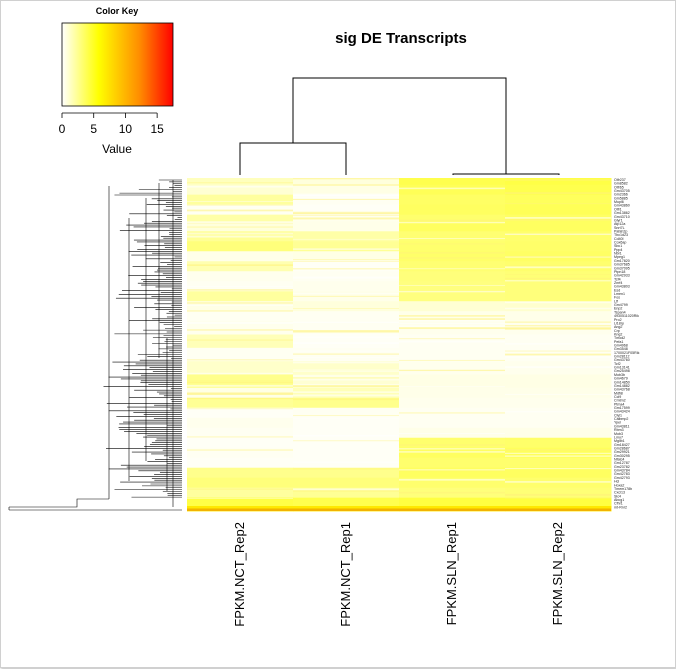 This screenshot has width=676, height=669. I want to click on row-label: Kng2, so click(618, 334).